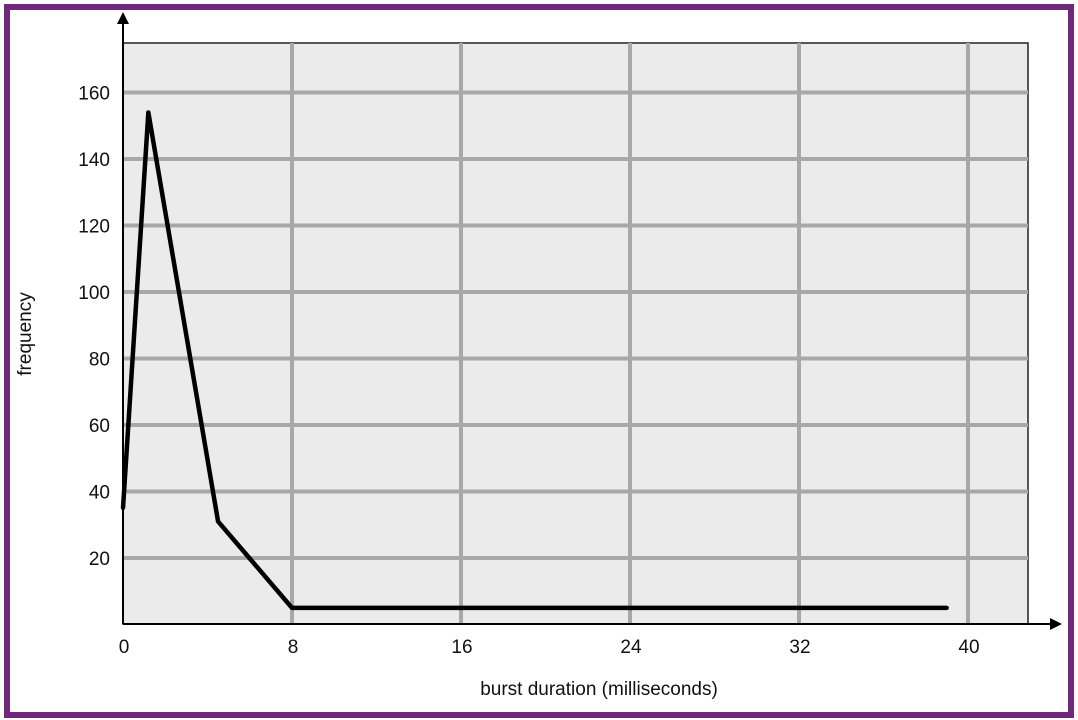 Image resolution: width=1078 pixels, height=720 pixels. What do you see at coordinates (94, 227) in the screenshot?
I see `y-tick-label: 120` at bounding box center [94, 227].